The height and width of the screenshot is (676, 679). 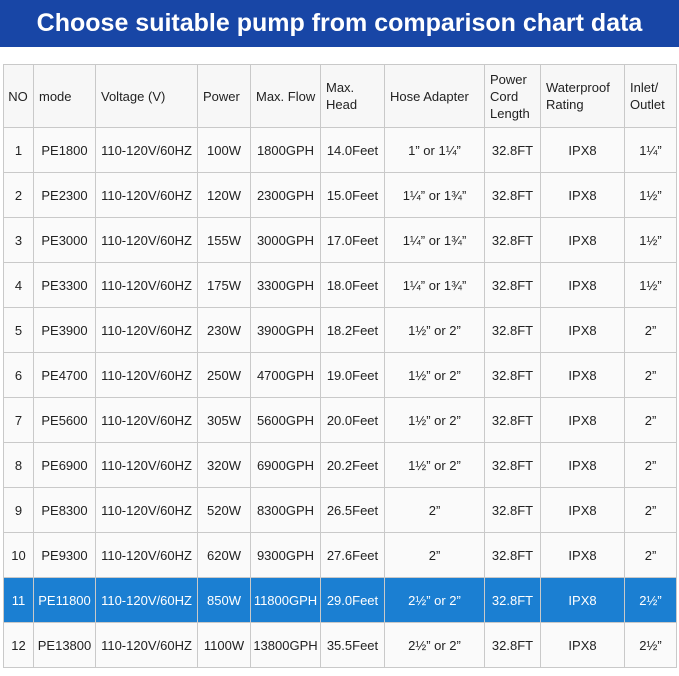 What do you see at coordinates (285, 240) in the screenshot?
I see `table-cell: 3000GPH` at bounding box center [285, 240].